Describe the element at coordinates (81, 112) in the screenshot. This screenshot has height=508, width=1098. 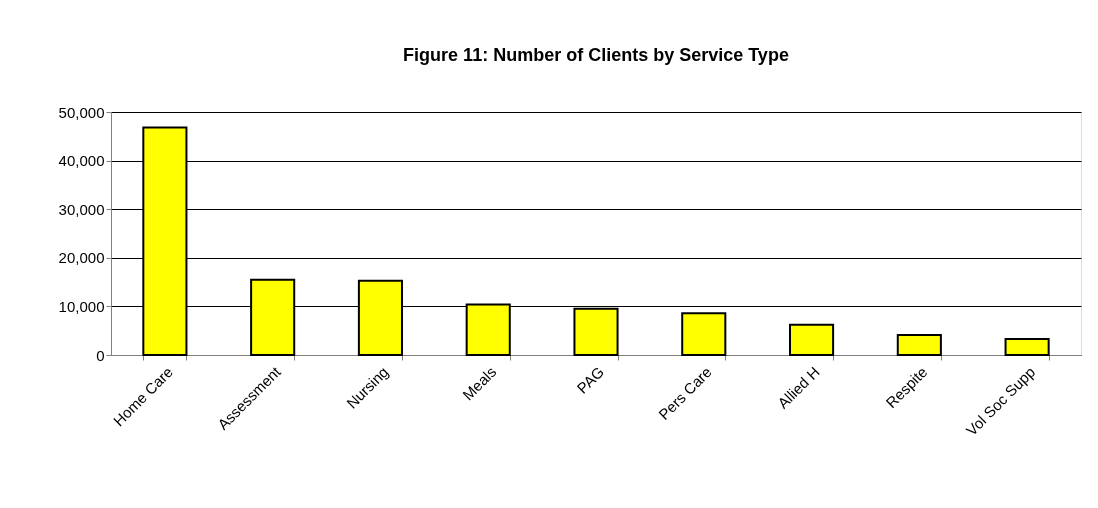
I see `y-tick-label: 50,000` at that location.